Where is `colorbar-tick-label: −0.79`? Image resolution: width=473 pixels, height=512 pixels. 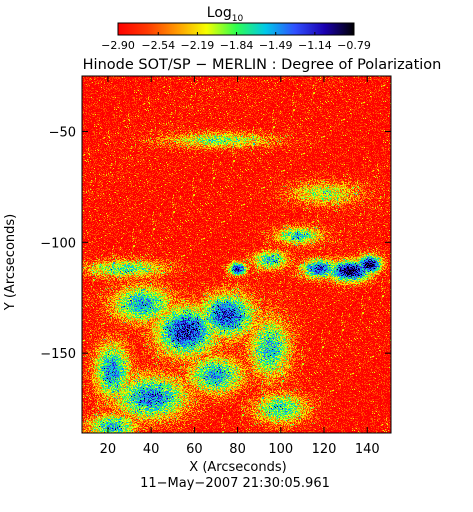 colorbar-tick-label: −0.79 is located at coordinates (354, 45).